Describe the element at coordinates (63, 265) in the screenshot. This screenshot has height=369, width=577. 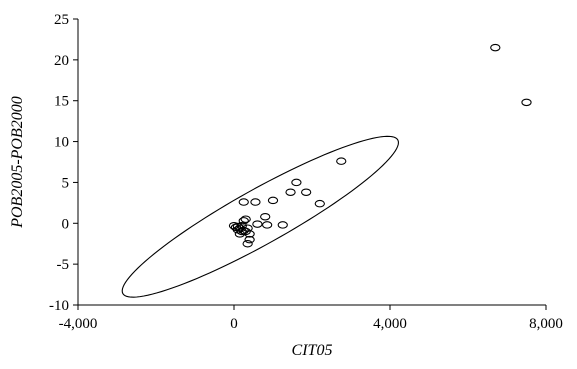
I see `y-tick-label: -5` at that location.